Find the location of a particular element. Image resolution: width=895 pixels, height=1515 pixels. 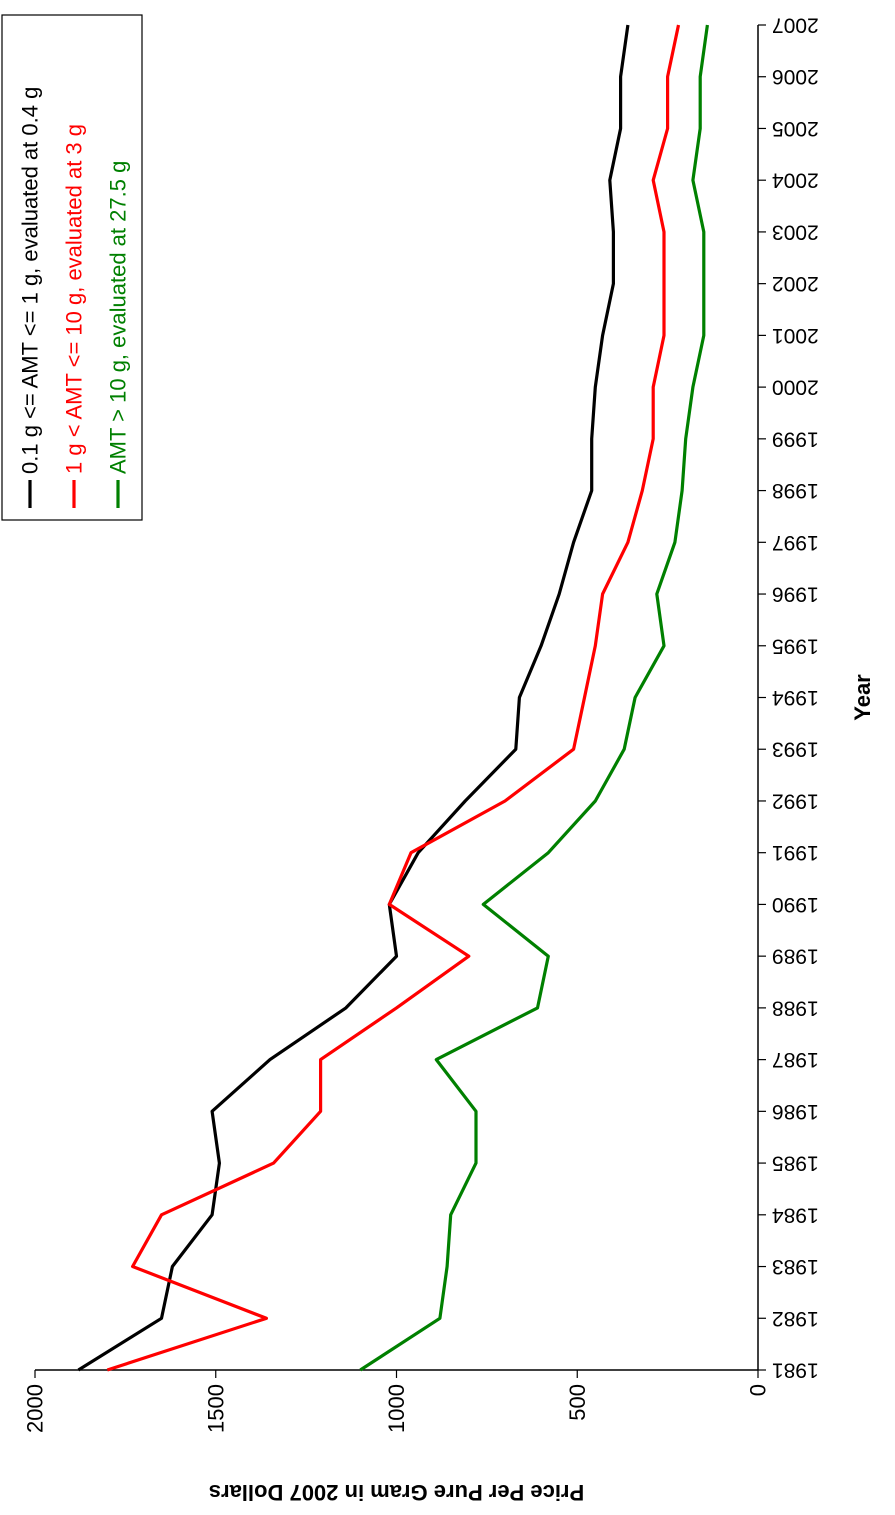

legend-label-1: 0.1 g <= AMT <= 1 g, evaluated at 0.4 g is located at coordinates (30, 280).